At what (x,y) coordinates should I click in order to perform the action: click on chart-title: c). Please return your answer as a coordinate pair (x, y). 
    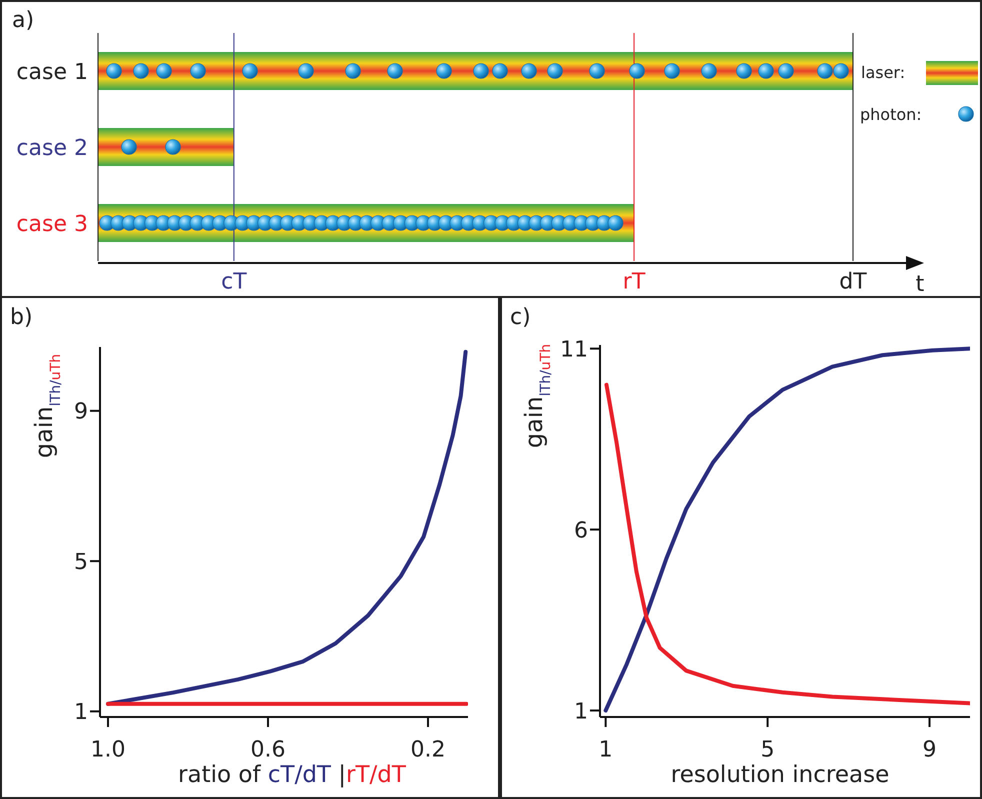
    Looking at the image, I should click on (520, 317).